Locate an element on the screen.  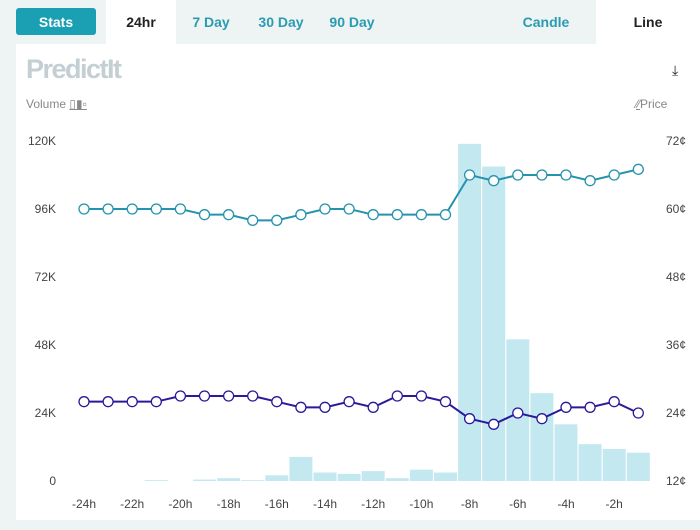
x-tick: -12h is located at coordinates (373, 504).